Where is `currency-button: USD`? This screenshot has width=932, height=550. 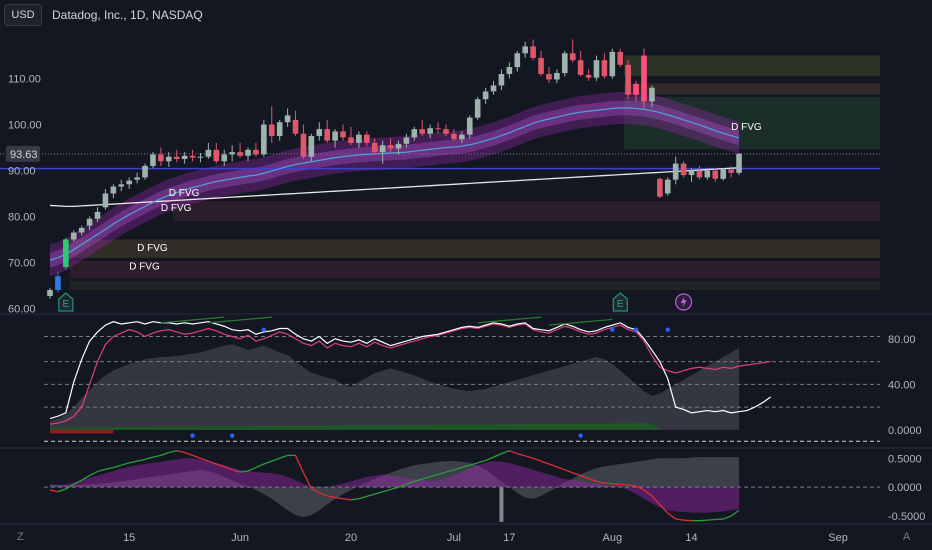 currency-button: USD is located at coordinates (23, 15).